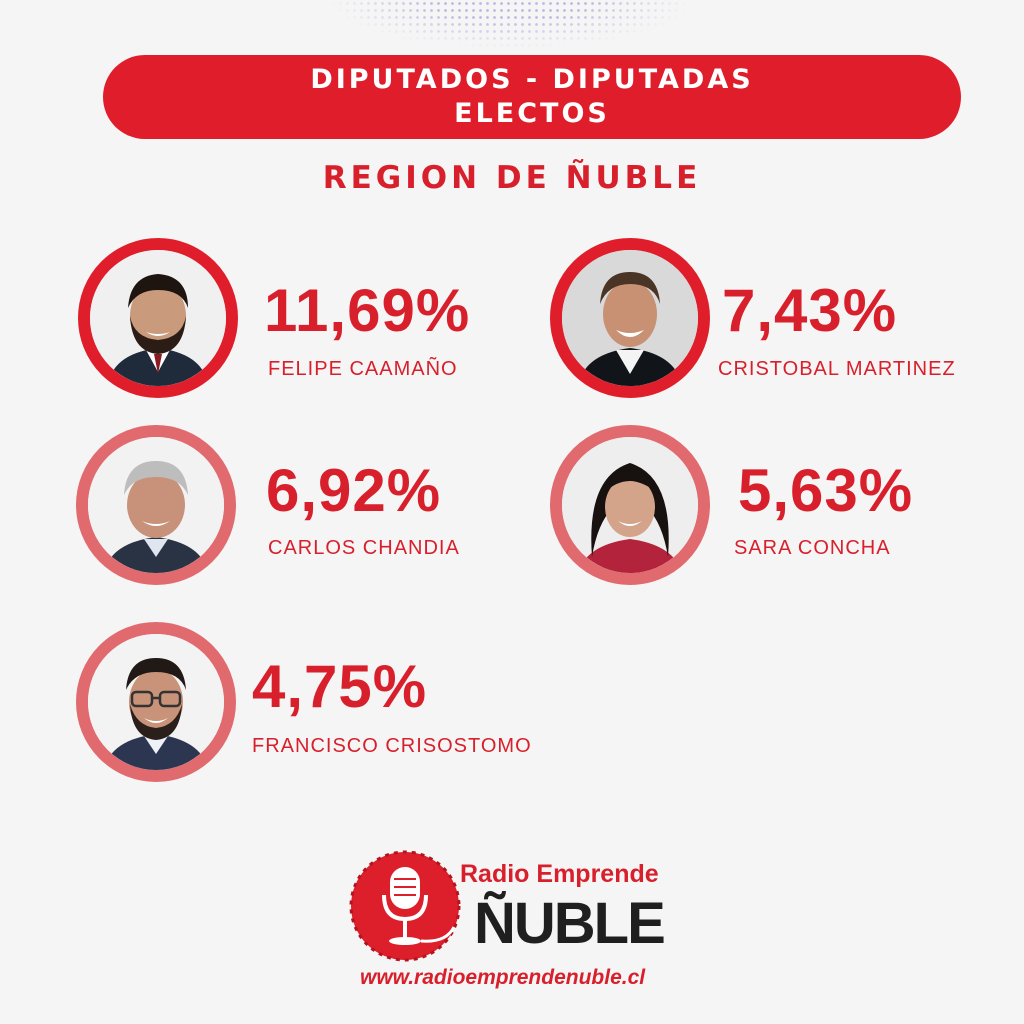 Image resolution: width=1024 pixels, height=1024 pixels. Describe the element at coordinates (367, 310) in the screenshot. I see `candidate-percentage: 11,69%` at that location.